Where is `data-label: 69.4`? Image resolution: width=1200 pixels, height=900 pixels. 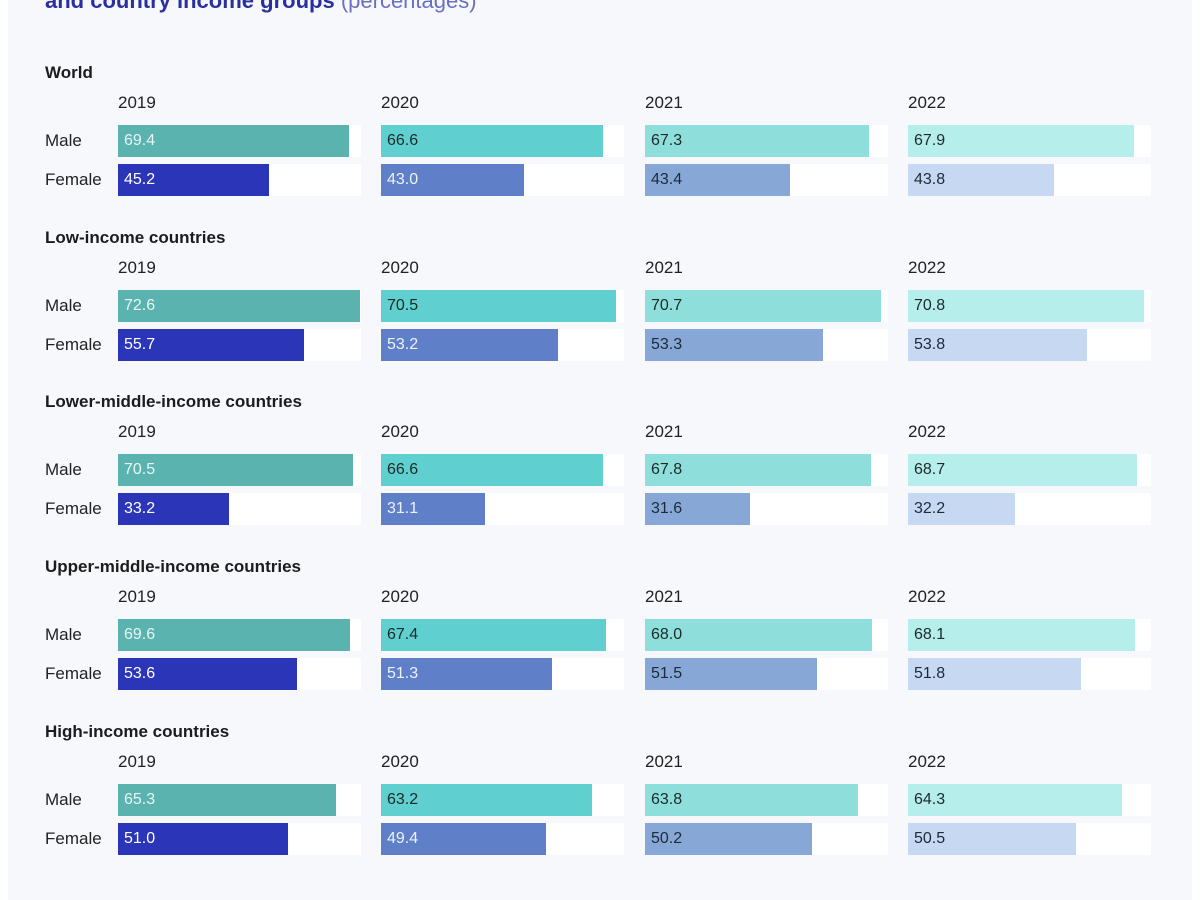 data-label: 69.4 is located at coordinates (140, 140).